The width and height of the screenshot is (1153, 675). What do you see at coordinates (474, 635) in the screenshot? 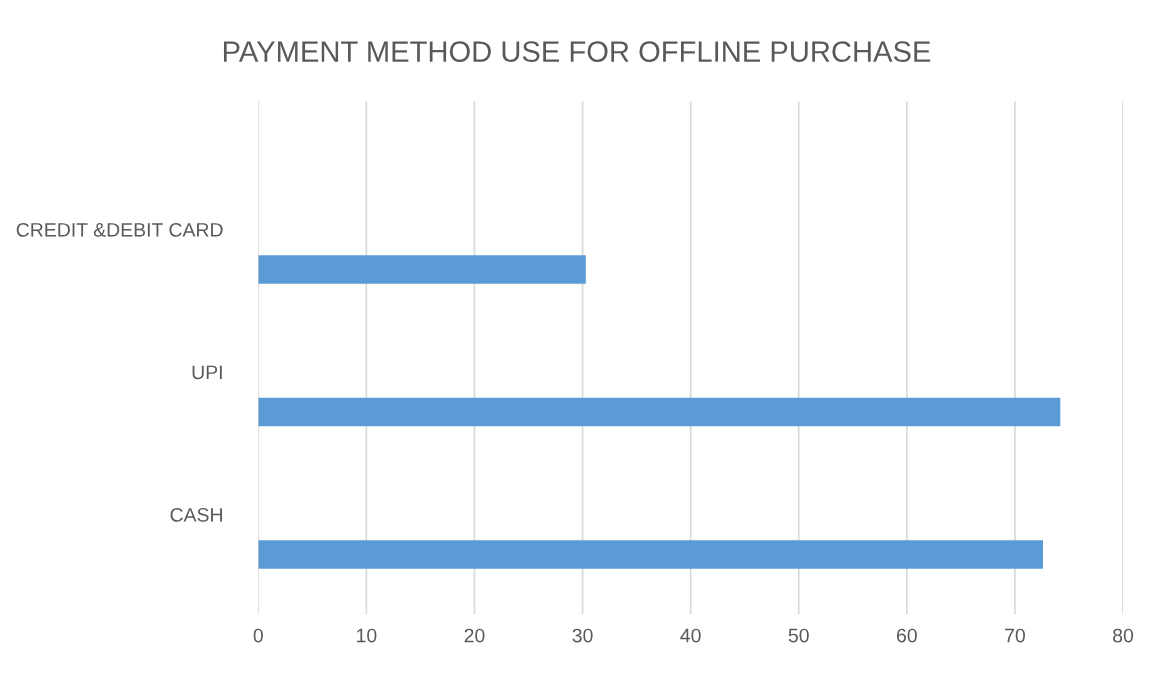
I see `x-tick-label: 20` at bounding box center [474, 635].